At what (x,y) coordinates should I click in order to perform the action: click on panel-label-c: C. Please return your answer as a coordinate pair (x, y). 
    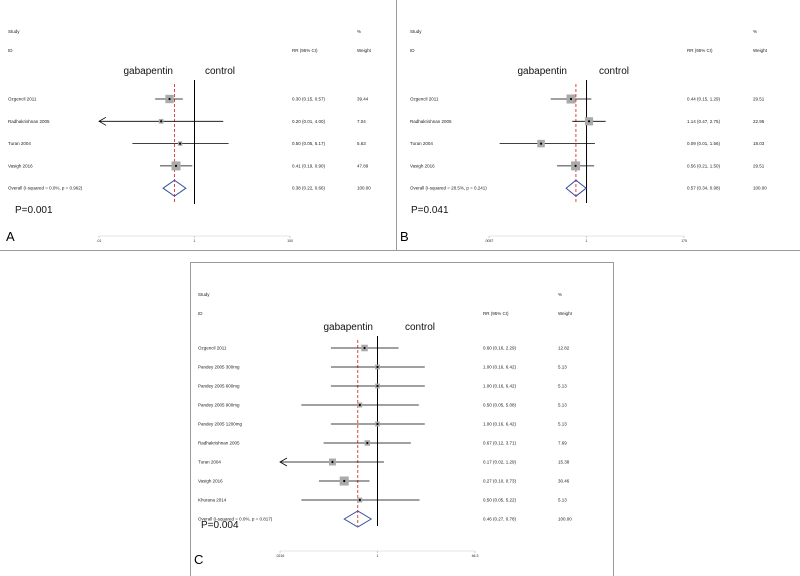
    Looking at the image, I should click on (199, 559).